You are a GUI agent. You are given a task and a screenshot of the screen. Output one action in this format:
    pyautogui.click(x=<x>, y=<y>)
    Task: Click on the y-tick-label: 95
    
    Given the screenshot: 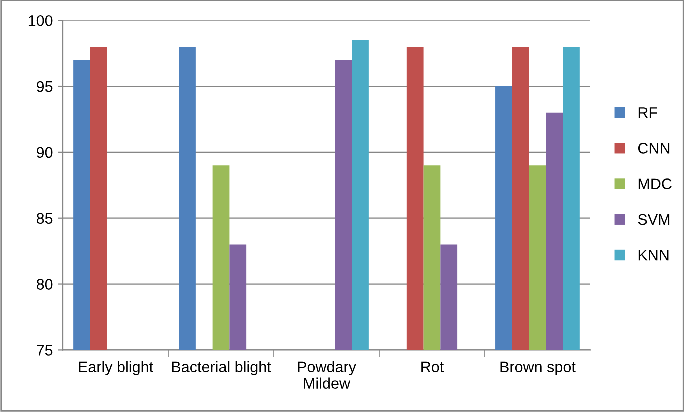 What is the action you would take?
    pyautogui.click(x=45, y=86)
    